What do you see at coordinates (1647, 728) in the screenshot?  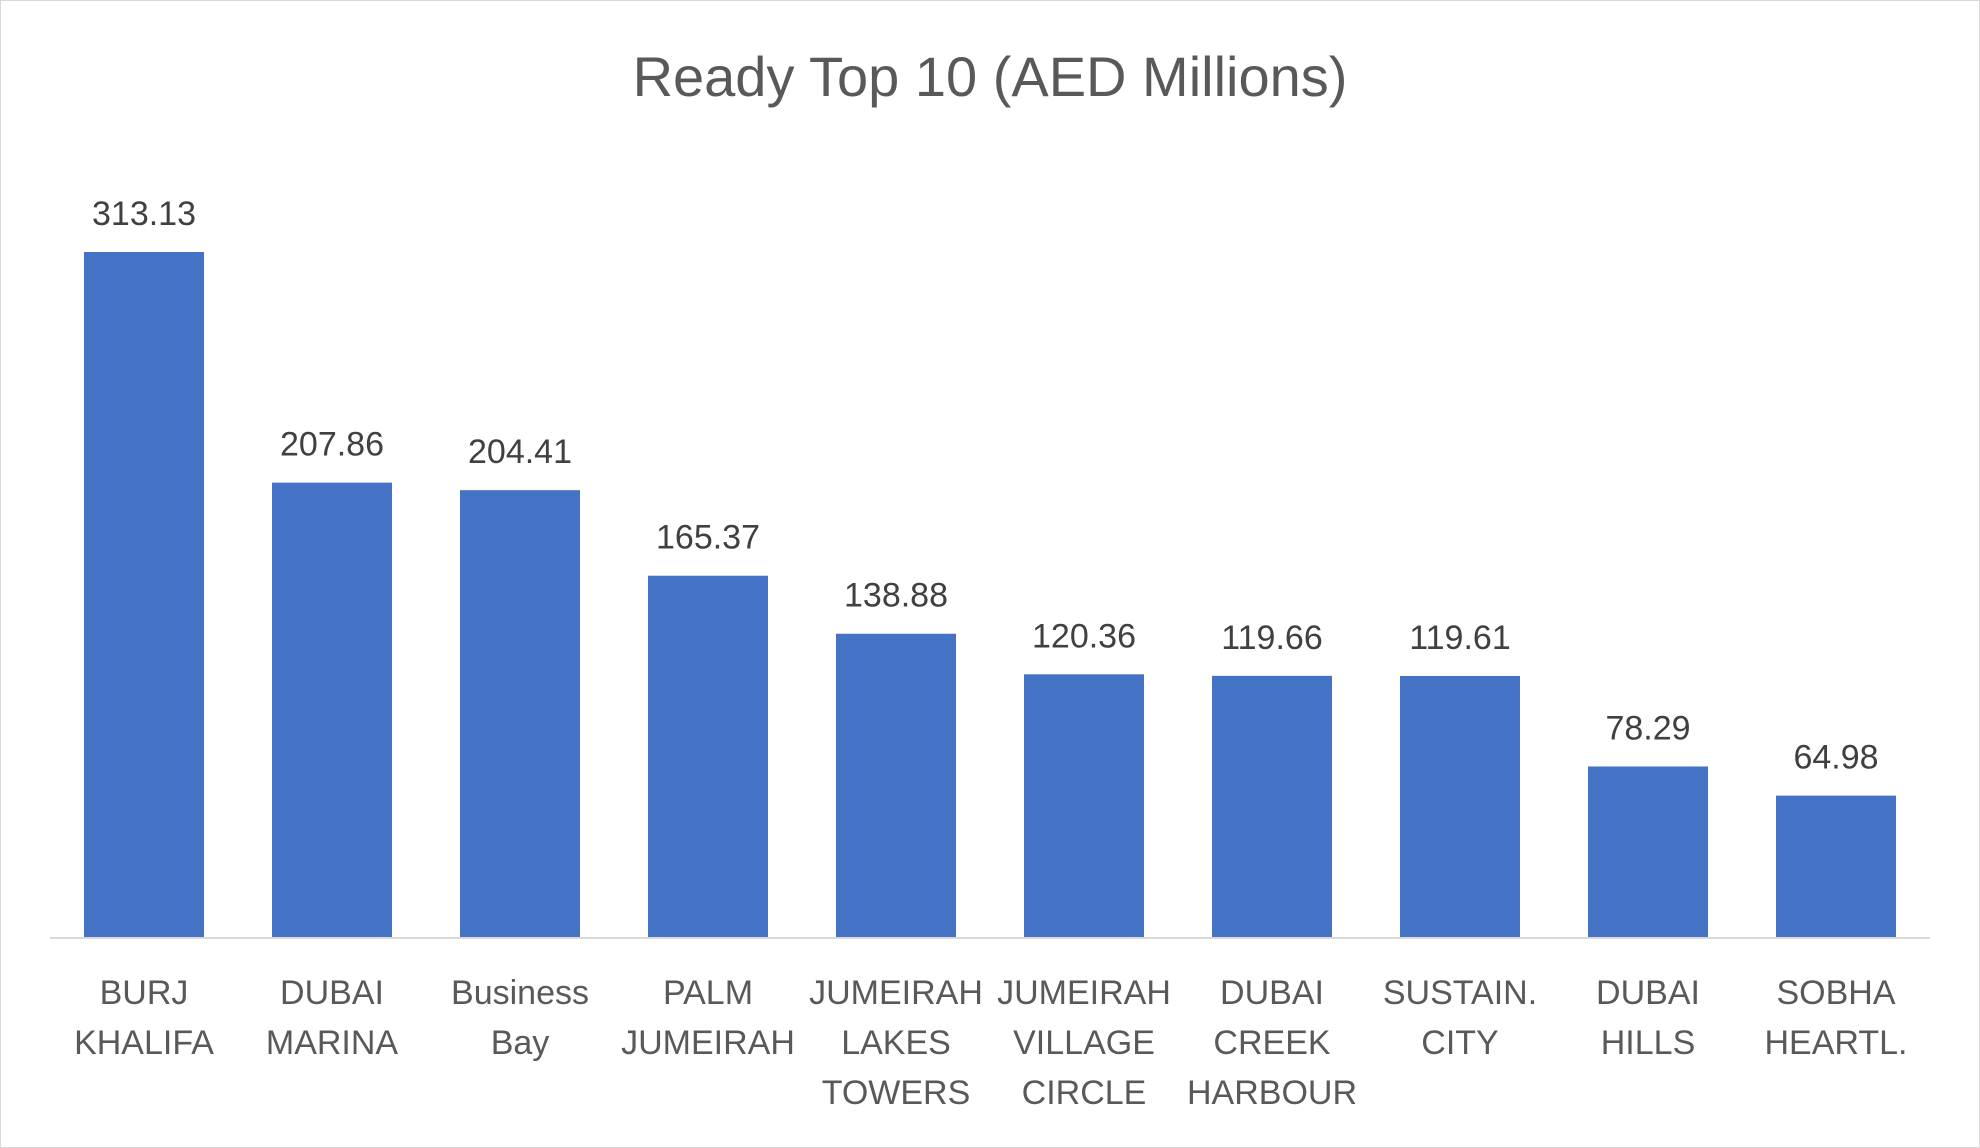 I see `data-label-9: 78.29` at bounding box center [1647, 728].